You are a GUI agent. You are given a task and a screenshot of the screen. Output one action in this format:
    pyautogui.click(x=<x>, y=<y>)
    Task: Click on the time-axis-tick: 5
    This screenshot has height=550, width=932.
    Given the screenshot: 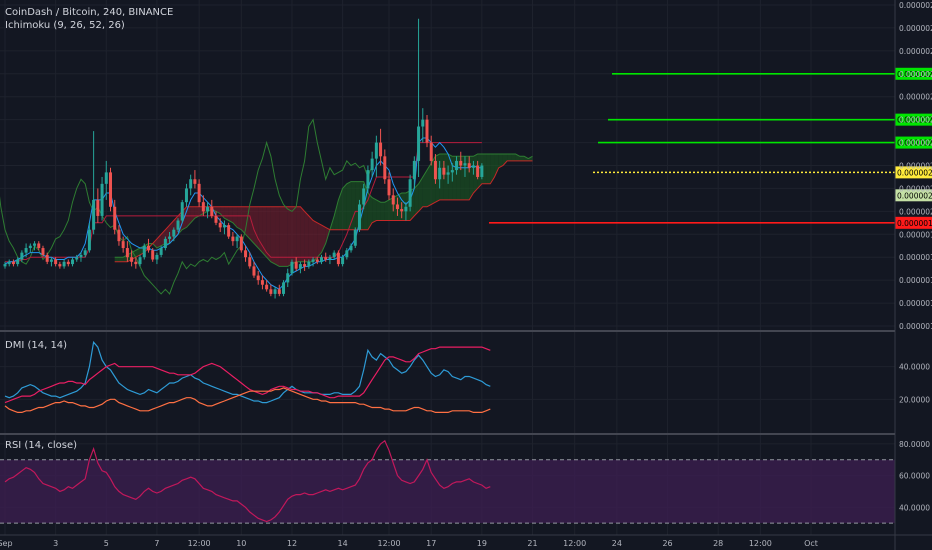 What is the action you would take?
    pyautogui.click(x=106, y=543)
    